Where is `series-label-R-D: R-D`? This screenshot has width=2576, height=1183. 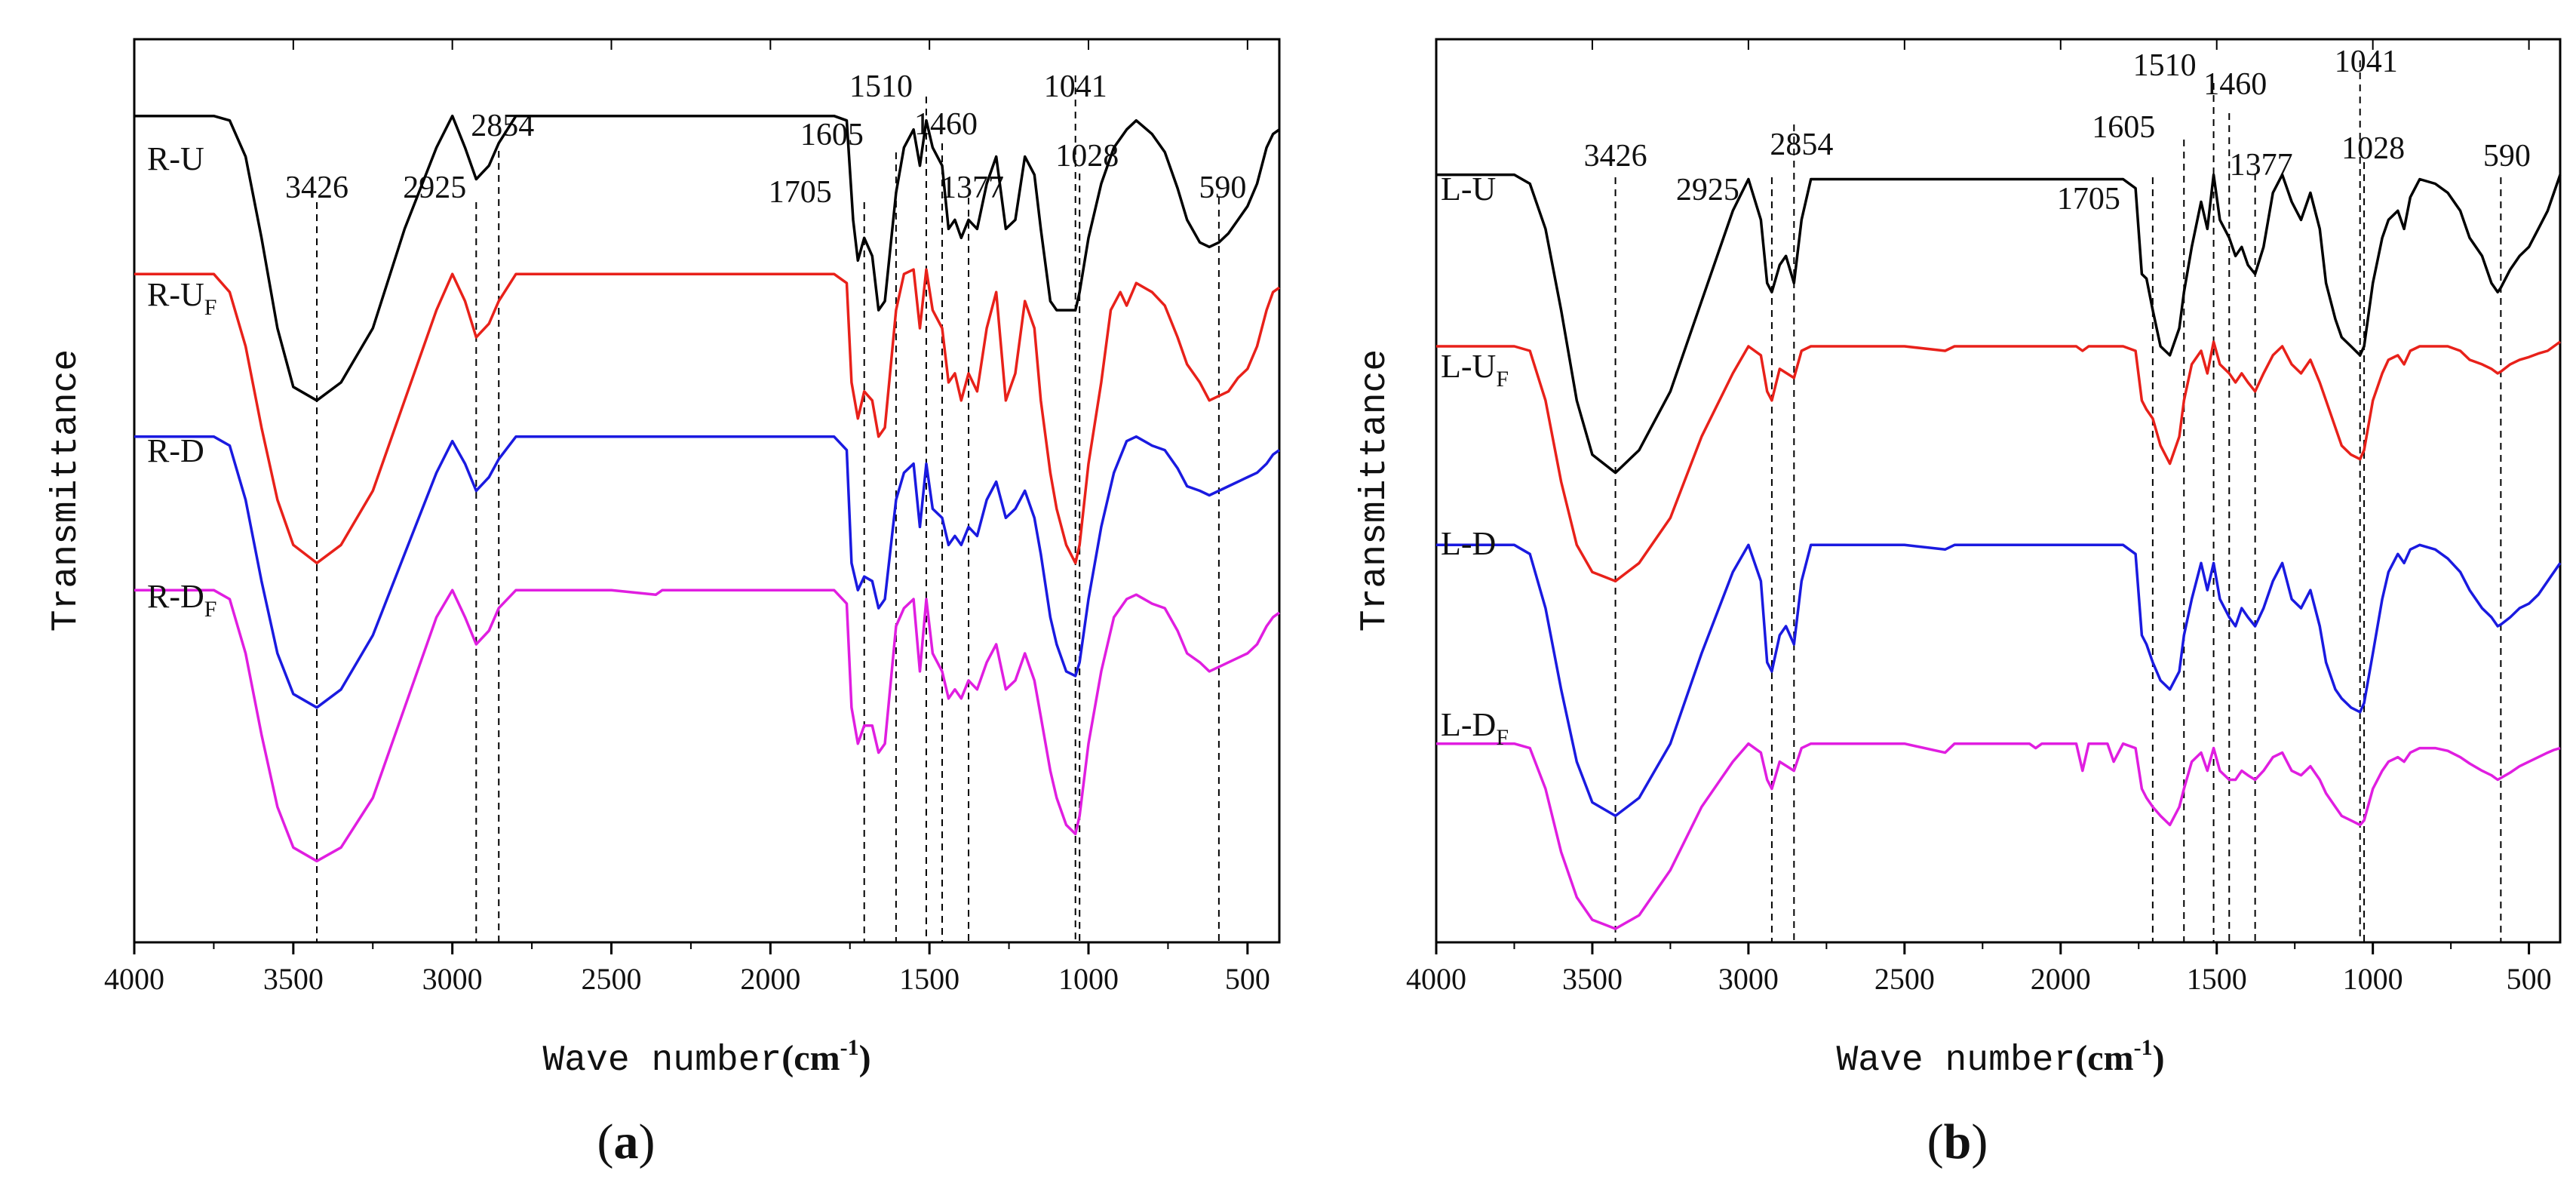
series-label-R-D: R-D is located at coordinates (175, 451).